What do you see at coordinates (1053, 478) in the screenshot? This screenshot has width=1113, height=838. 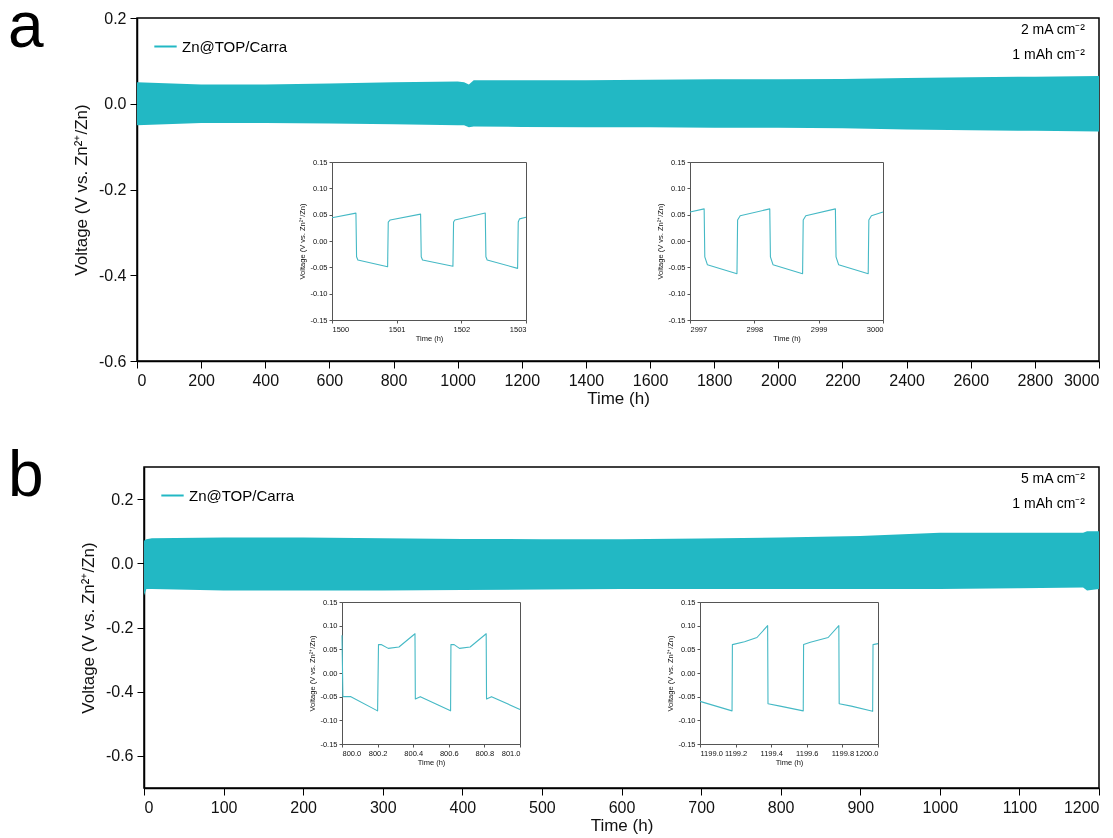 I see `annotation: 5 mA cm⁻²` at bounding box center [1053, 478].